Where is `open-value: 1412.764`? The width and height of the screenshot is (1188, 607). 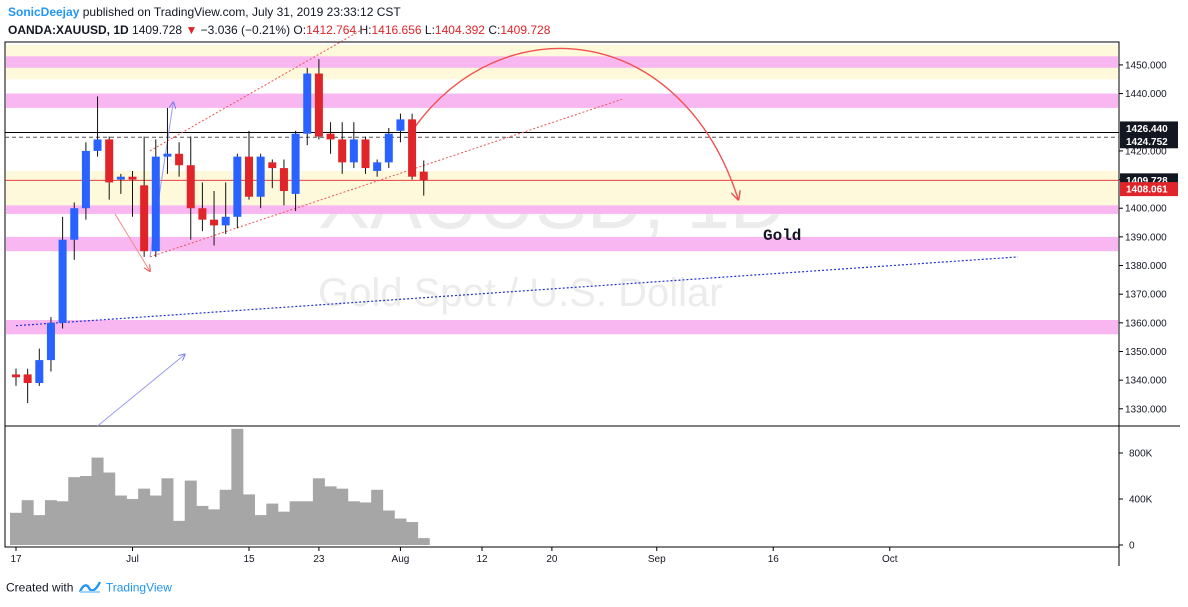 open-value: 1412.764 is located at coordinates (331, 30).